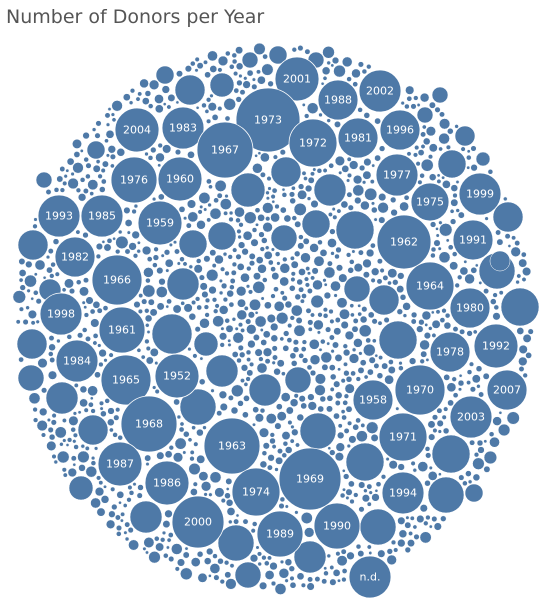 The width and height of the screenshot is (557, 600). Describe the element at coordinates (160, 223) in the screenshot. I see `bubble-label: 1959` at that location.